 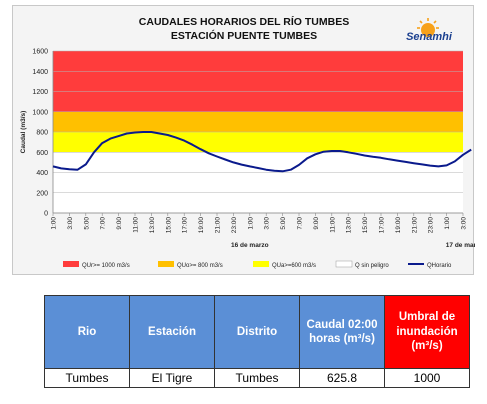 What do you see at coordinates (365, 225) in the screenshot?
I see `x-tick-label-19: 15:00` at bounding box center [365, 225].